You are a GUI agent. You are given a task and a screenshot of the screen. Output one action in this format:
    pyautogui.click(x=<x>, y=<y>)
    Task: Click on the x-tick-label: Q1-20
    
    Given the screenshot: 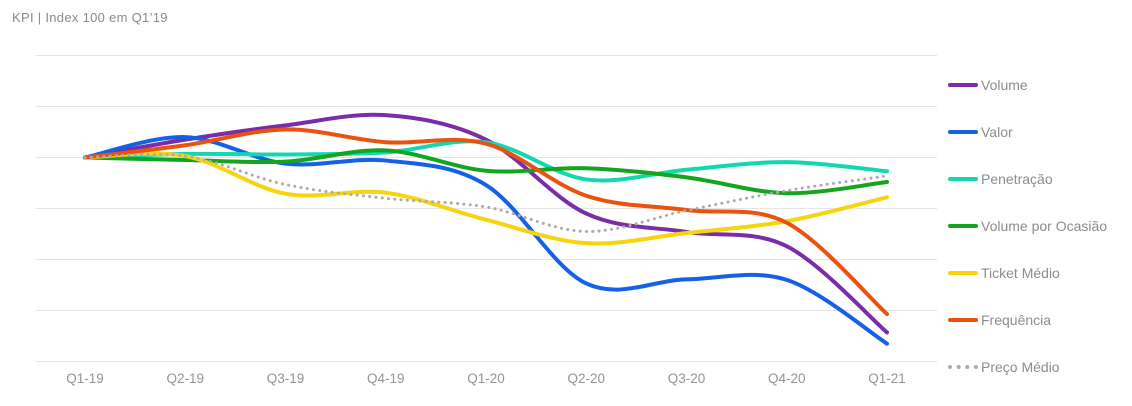 What is the action you would take?
    pyautogui.click(x=486, y=378)
    